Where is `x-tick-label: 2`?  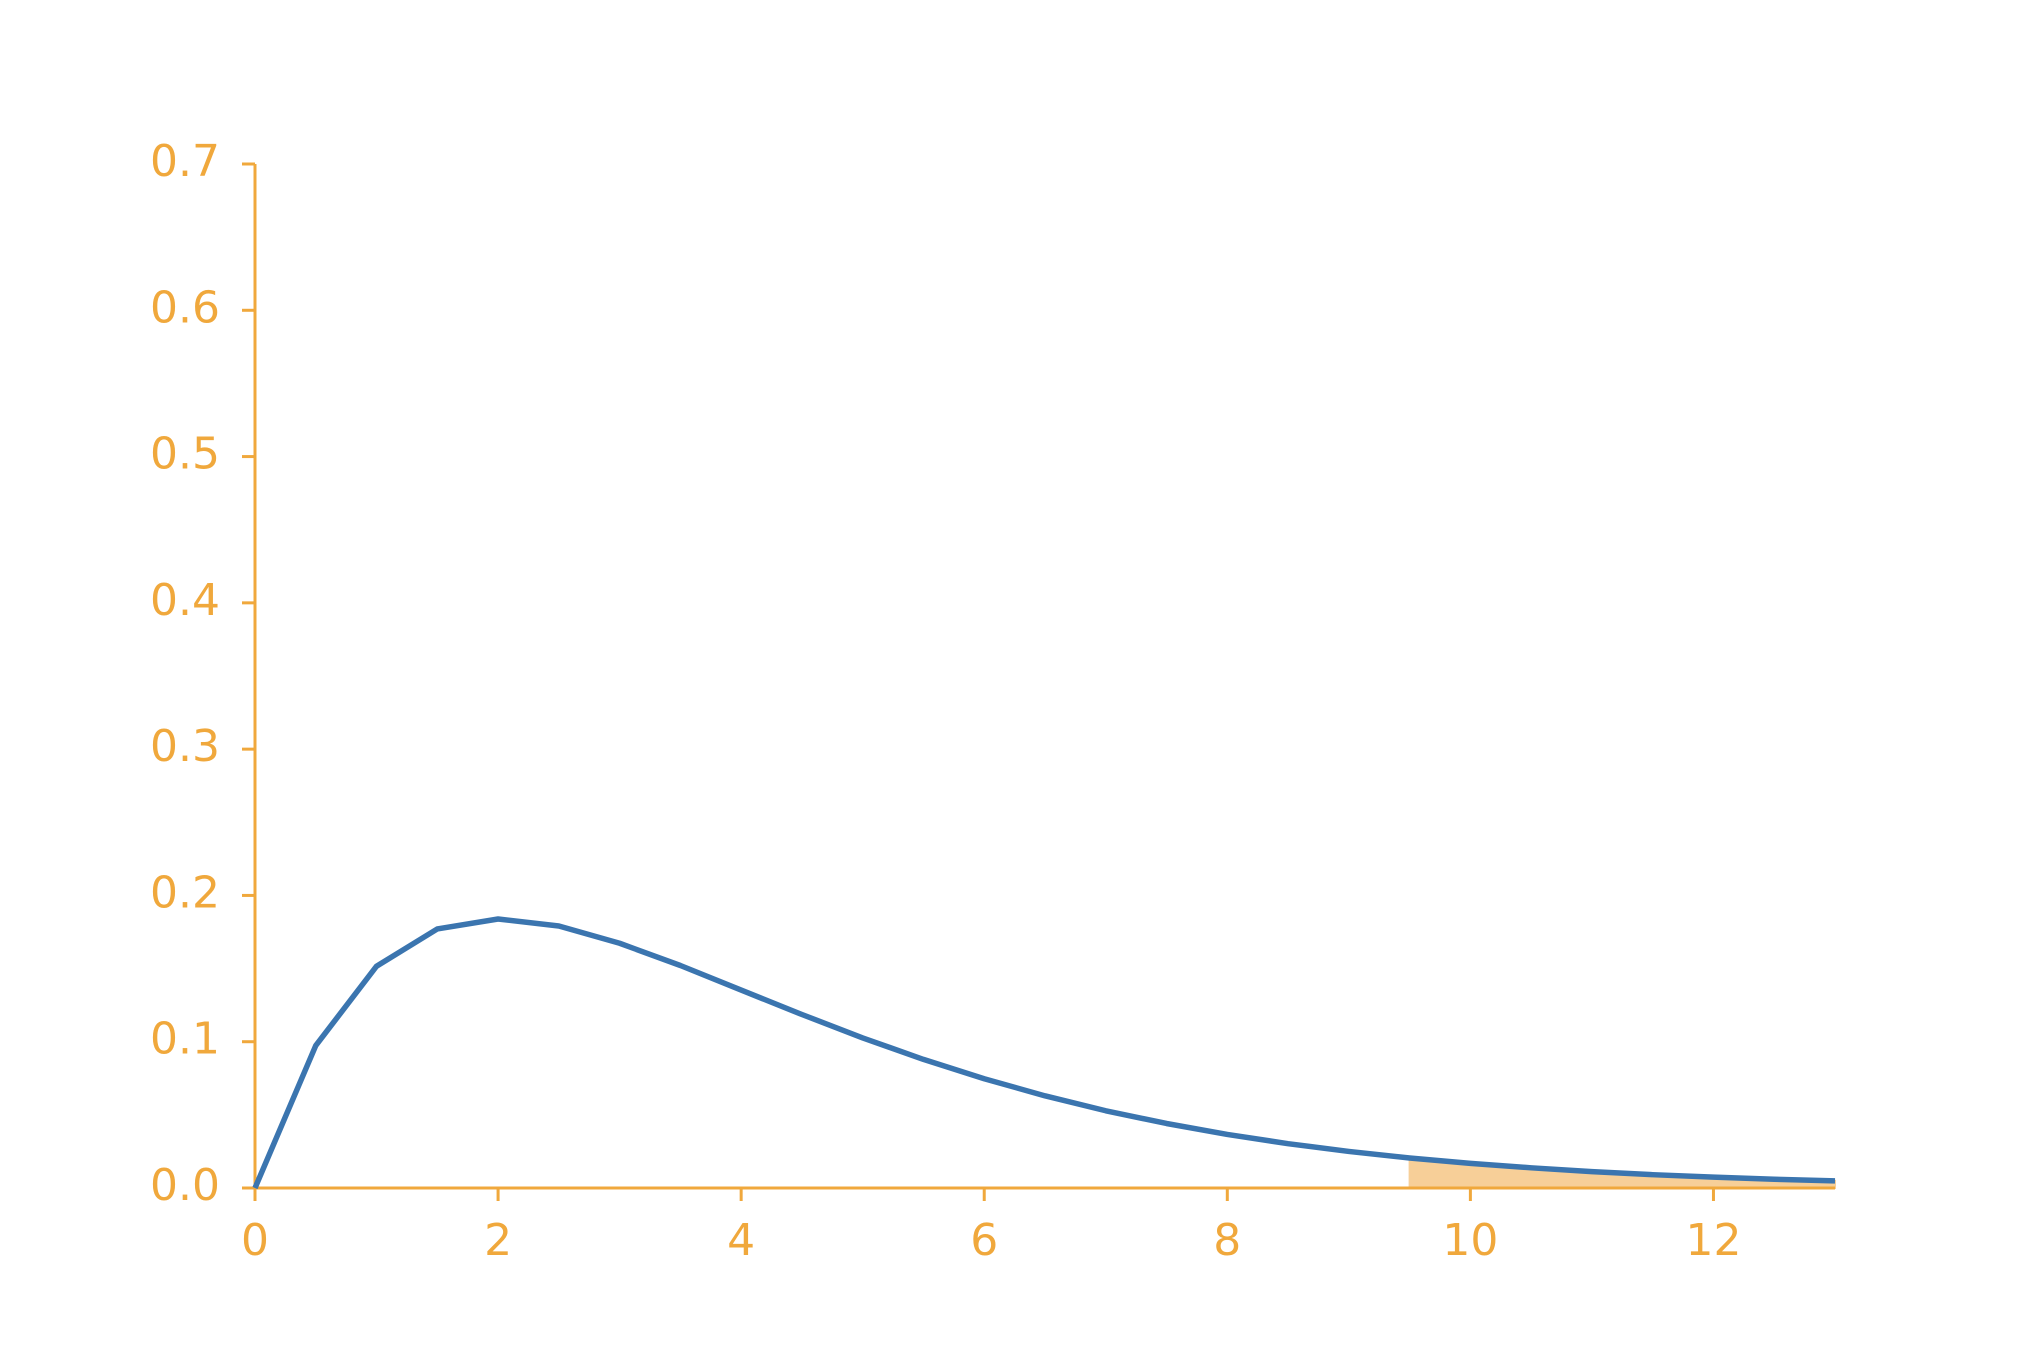 x-tick-label: 2 is located at coordinates (498, 1240).